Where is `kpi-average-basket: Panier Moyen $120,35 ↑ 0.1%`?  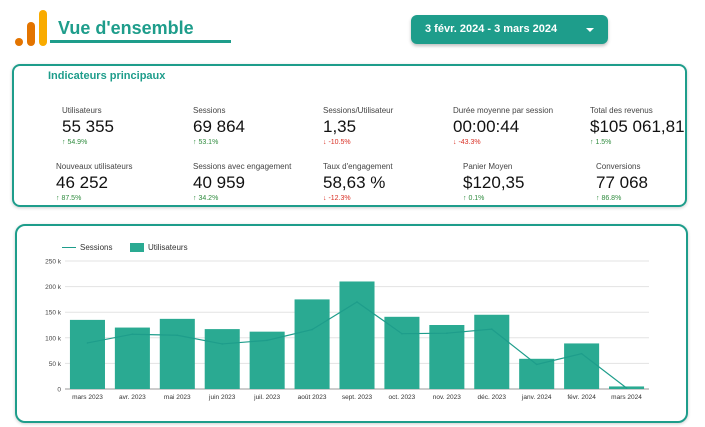
kpi-average-basket: Panier Moyen $120,35 ↑ 0.1% is located at coordinates (493, 182).